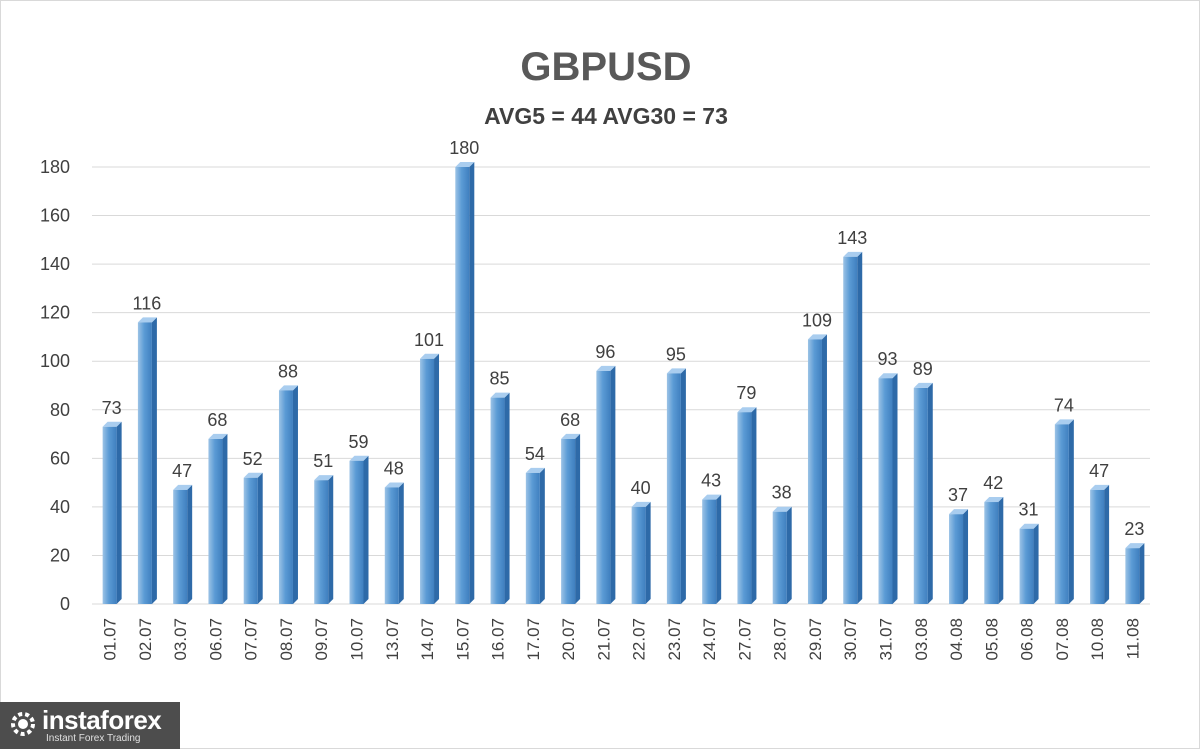 This screenshot has width=1200, height=749. What do you see at coordinates (55, 361) in the screenshot?
I see `y-tick-label: 100` at bounding box center [55, 361].